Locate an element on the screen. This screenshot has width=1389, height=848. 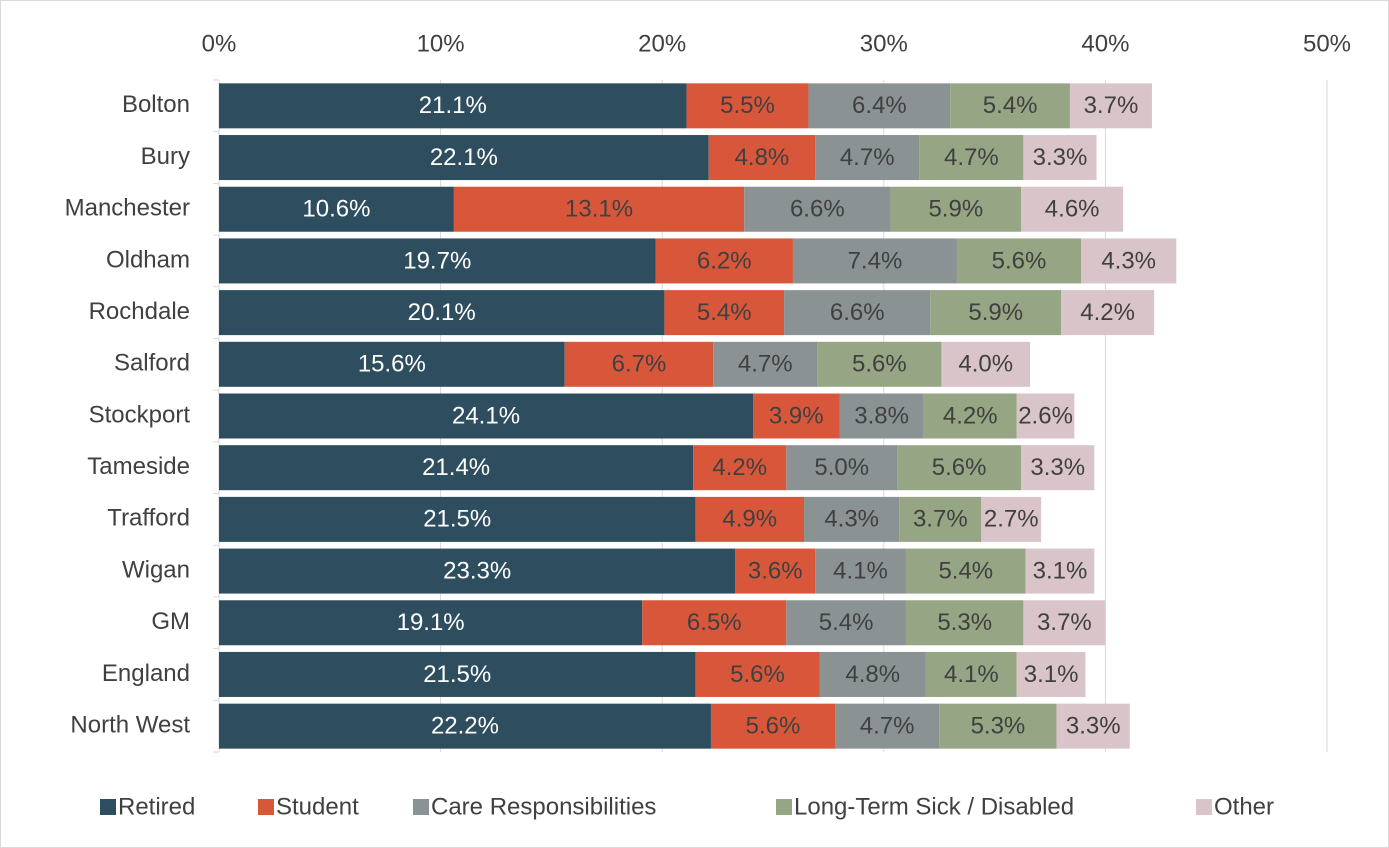
data-label: 20.1% is located at coordinates (442, 312).